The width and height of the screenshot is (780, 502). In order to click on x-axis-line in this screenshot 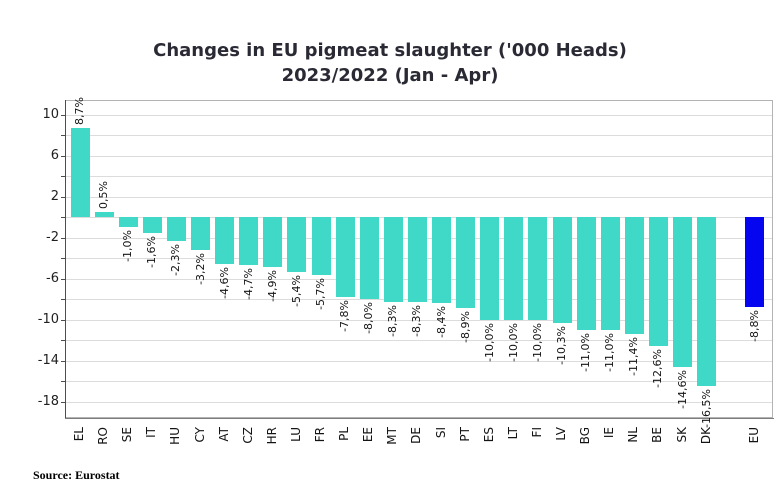, I will do `click(419, 418)`.